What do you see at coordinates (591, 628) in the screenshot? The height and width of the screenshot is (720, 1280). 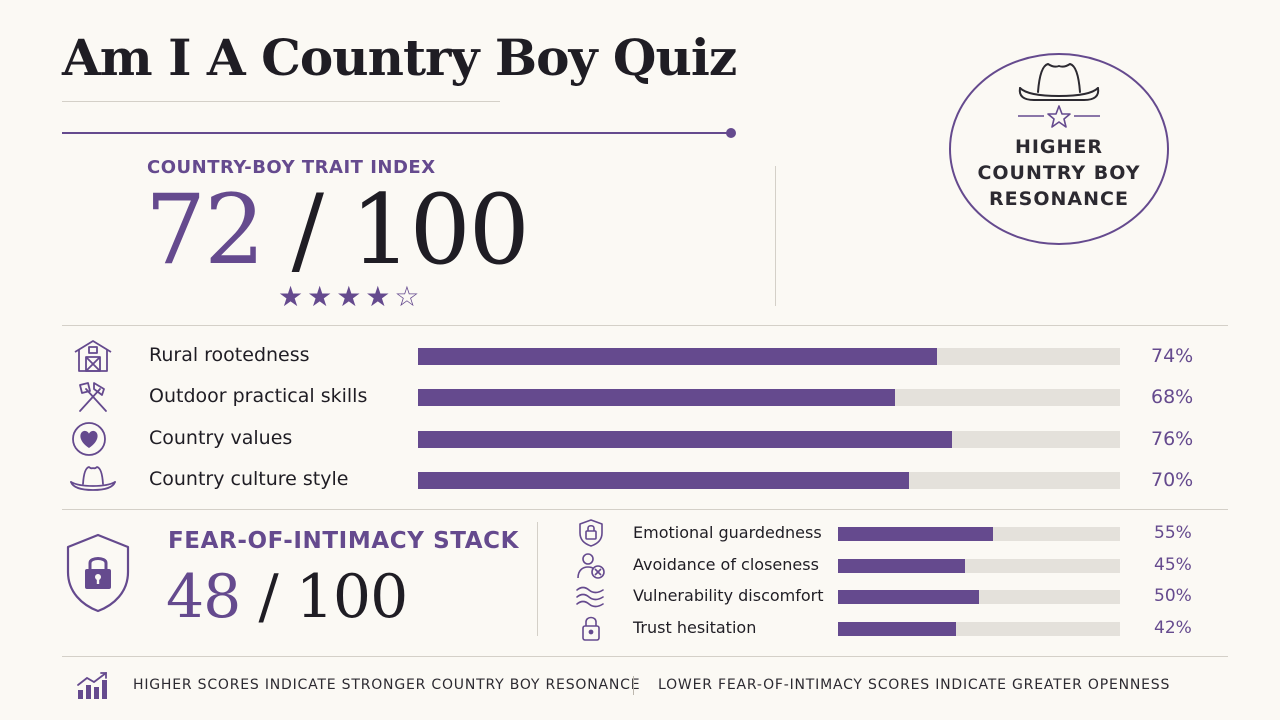 I see `padlock-icon` at bounding box center [591, 628].